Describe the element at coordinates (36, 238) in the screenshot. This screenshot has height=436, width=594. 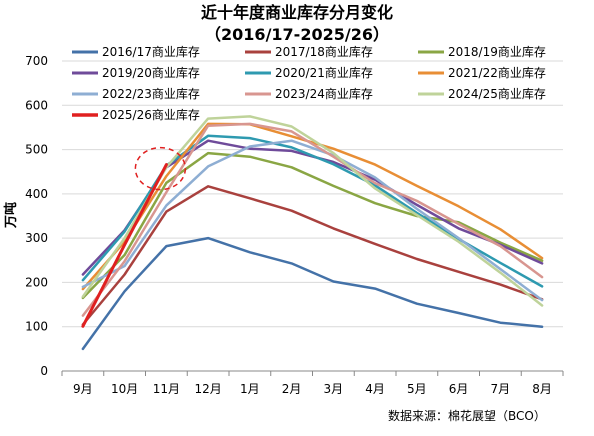
I see `y-tick-label: 300` at that location.